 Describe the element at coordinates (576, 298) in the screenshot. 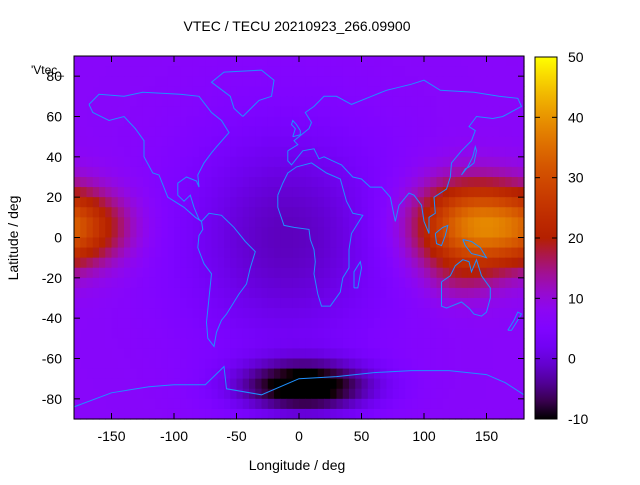

I see `colorbar-tick-label: 10` at that location.